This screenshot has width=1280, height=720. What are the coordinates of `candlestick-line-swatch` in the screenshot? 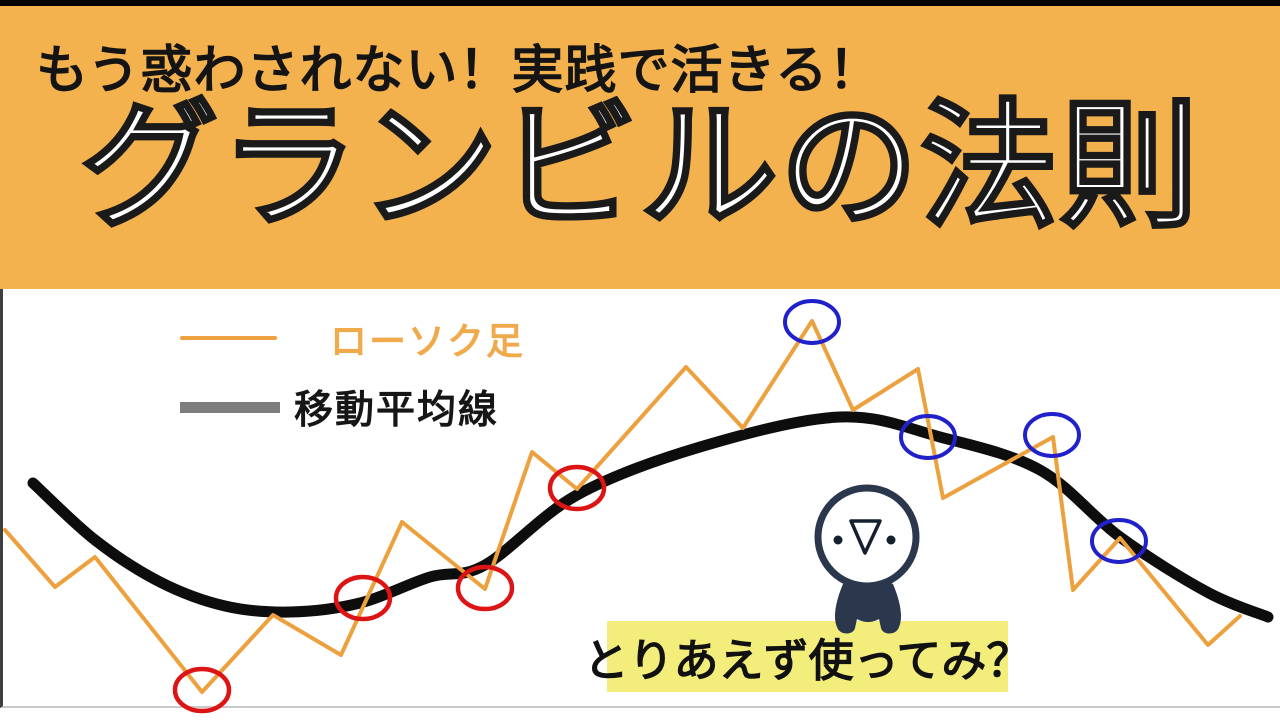 It's located at (228, 338).